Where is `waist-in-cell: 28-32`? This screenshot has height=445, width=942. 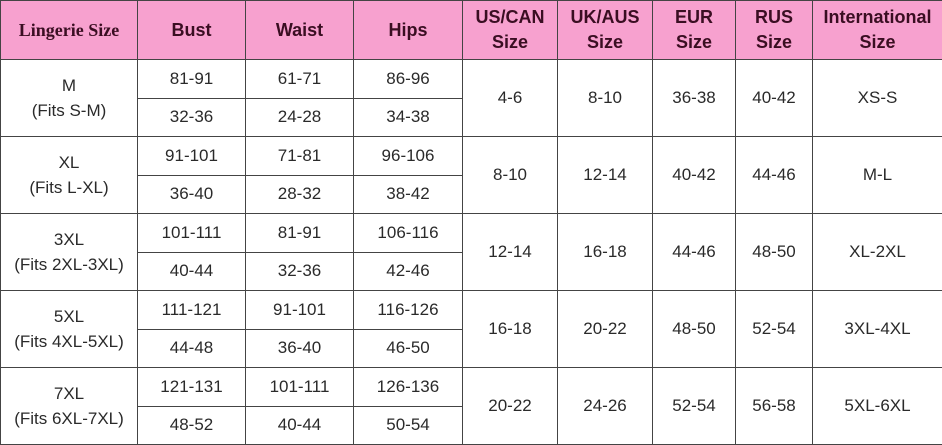 waist-in-cell: 28-32 is located at coordinates (299, 194).